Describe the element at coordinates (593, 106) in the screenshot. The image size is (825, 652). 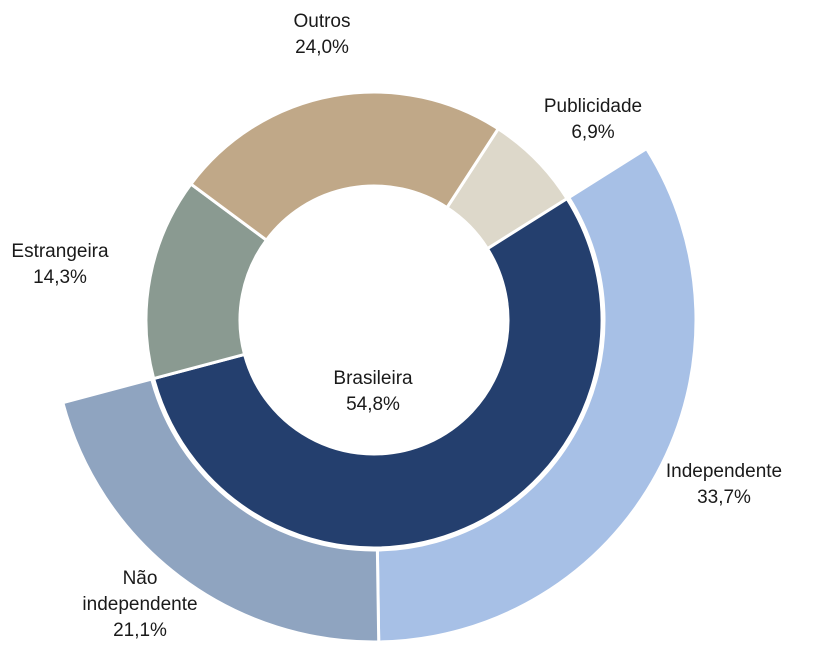
I see `category-label: Publicidade` at that location.